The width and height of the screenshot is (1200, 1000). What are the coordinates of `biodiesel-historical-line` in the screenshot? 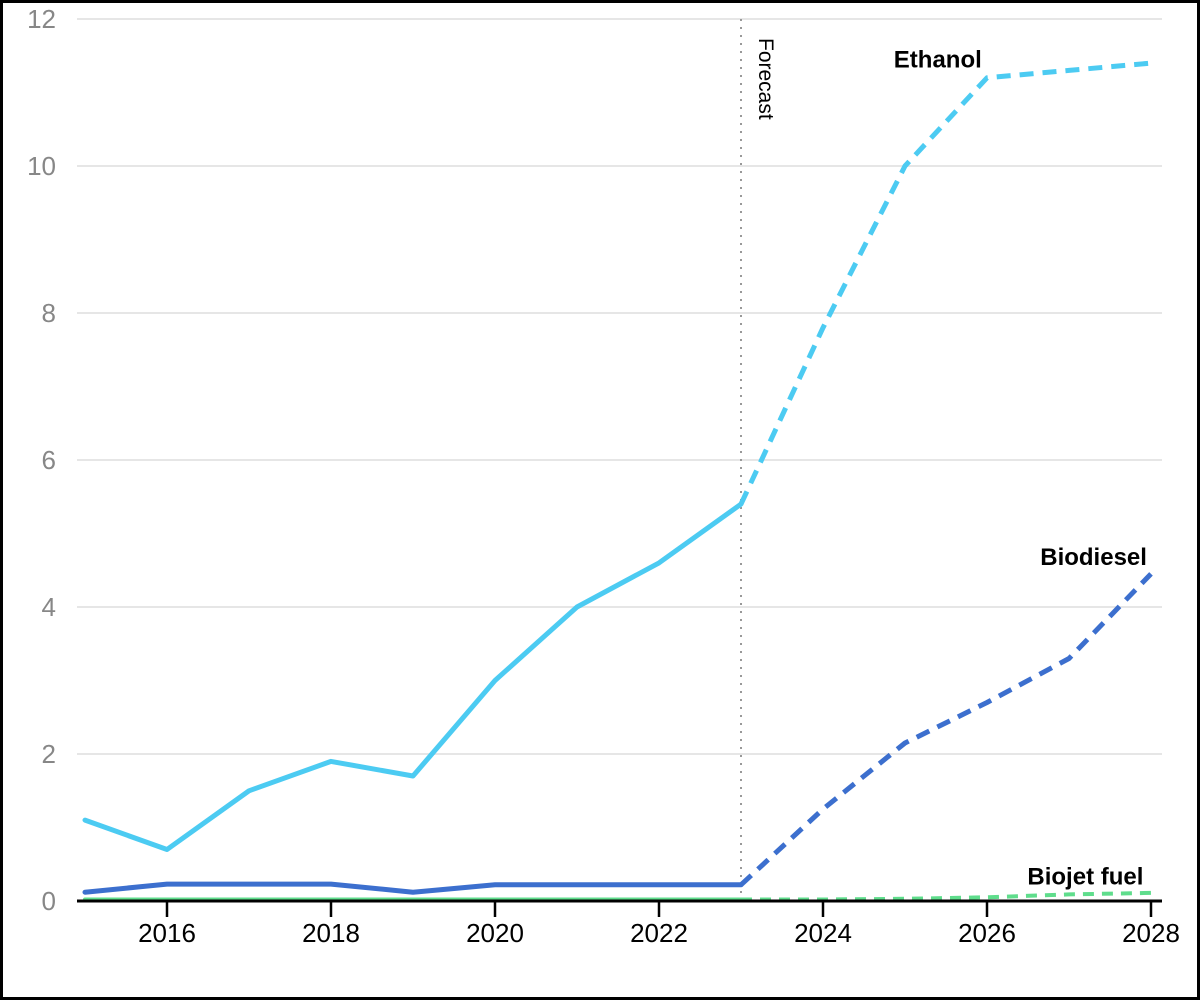 It's located at (413, 888).